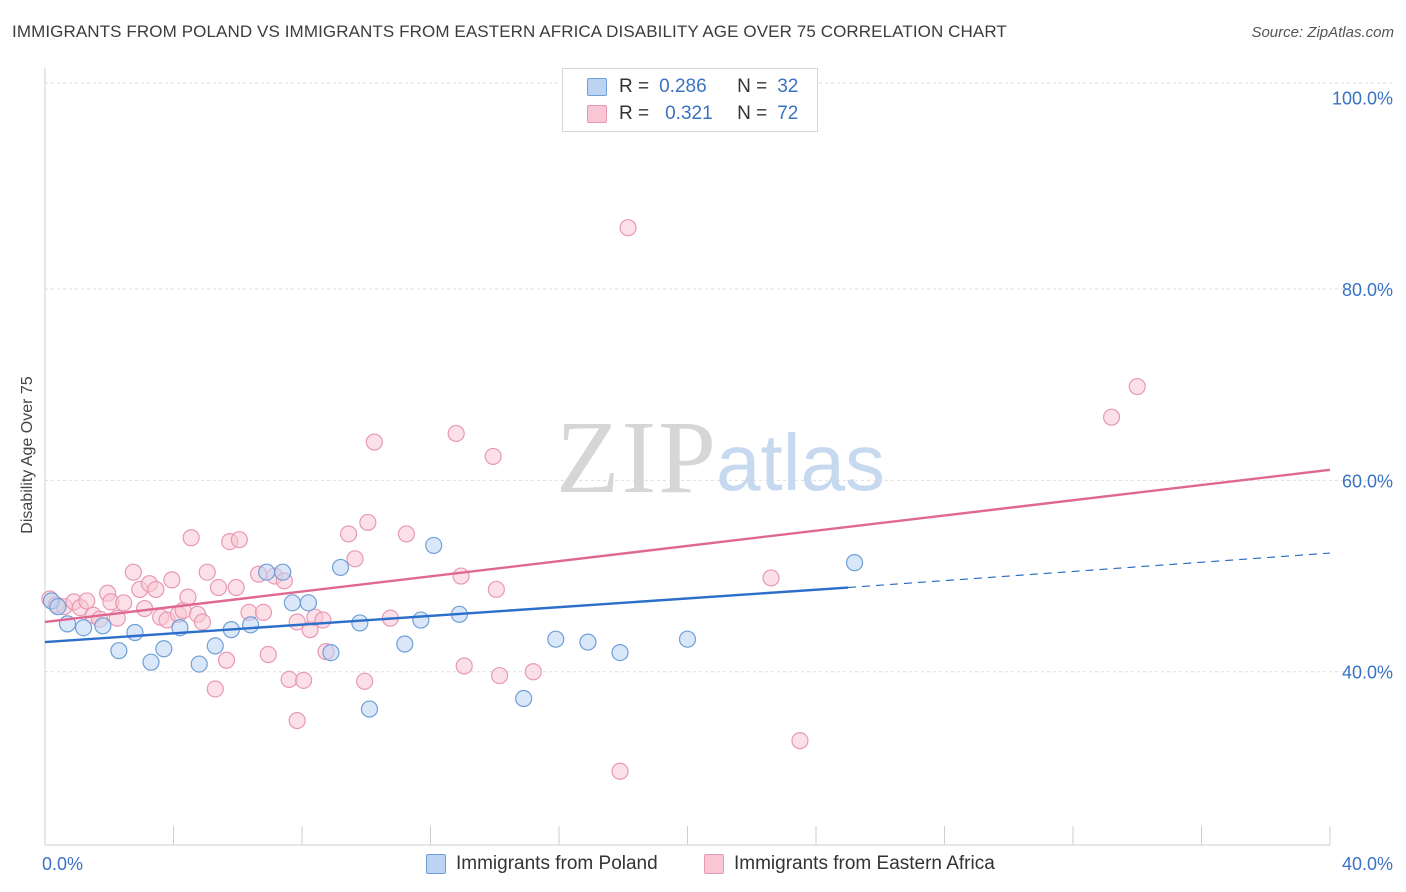 The image size is (1406, 892). I want to click on y-tick-label: 80.0%, so click(1367, 290).